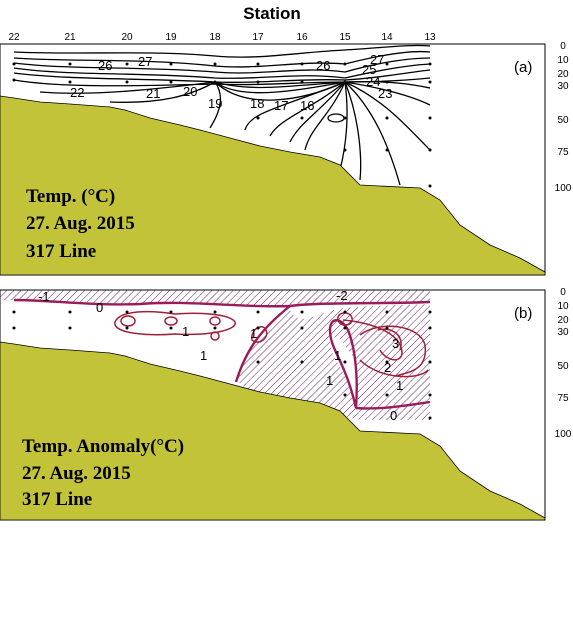  Describe the element at coordinates (345, 37) in the screenshot. I see `station-tick-label: 15` at that location.